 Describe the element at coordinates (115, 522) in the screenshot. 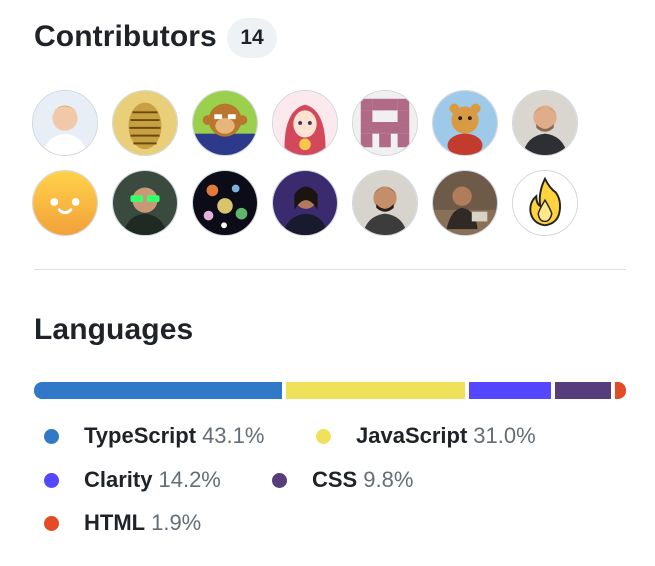

I see `language-name: HTML` at that location.